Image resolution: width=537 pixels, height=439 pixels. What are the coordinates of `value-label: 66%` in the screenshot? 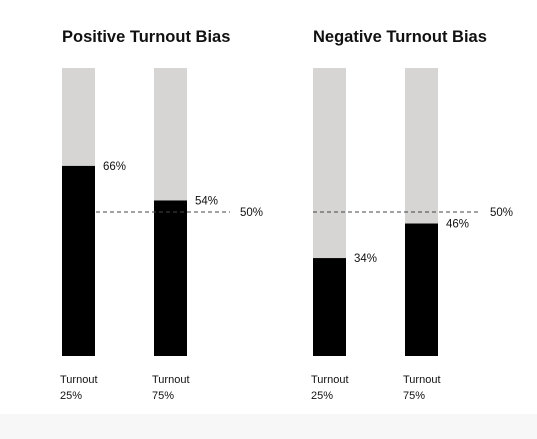 It's located at (114, 167).